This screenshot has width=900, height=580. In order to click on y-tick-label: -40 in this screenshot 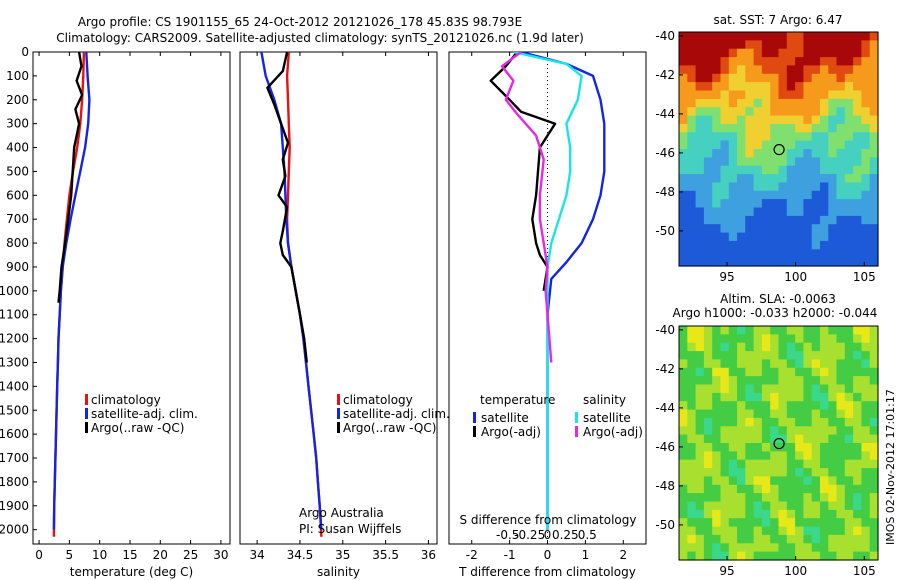, I will do `click(665, 36)`.